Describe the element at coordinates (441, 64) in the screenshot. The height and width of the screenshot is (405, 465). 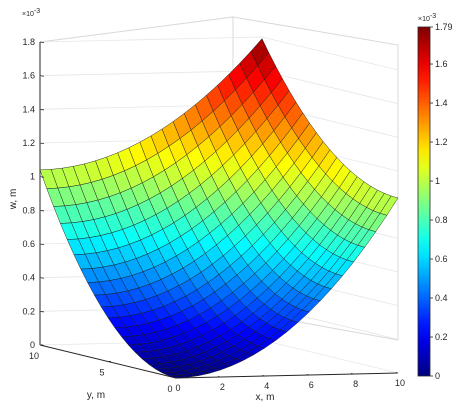
I see `colorbar-tick-label: 1.6` at that location.